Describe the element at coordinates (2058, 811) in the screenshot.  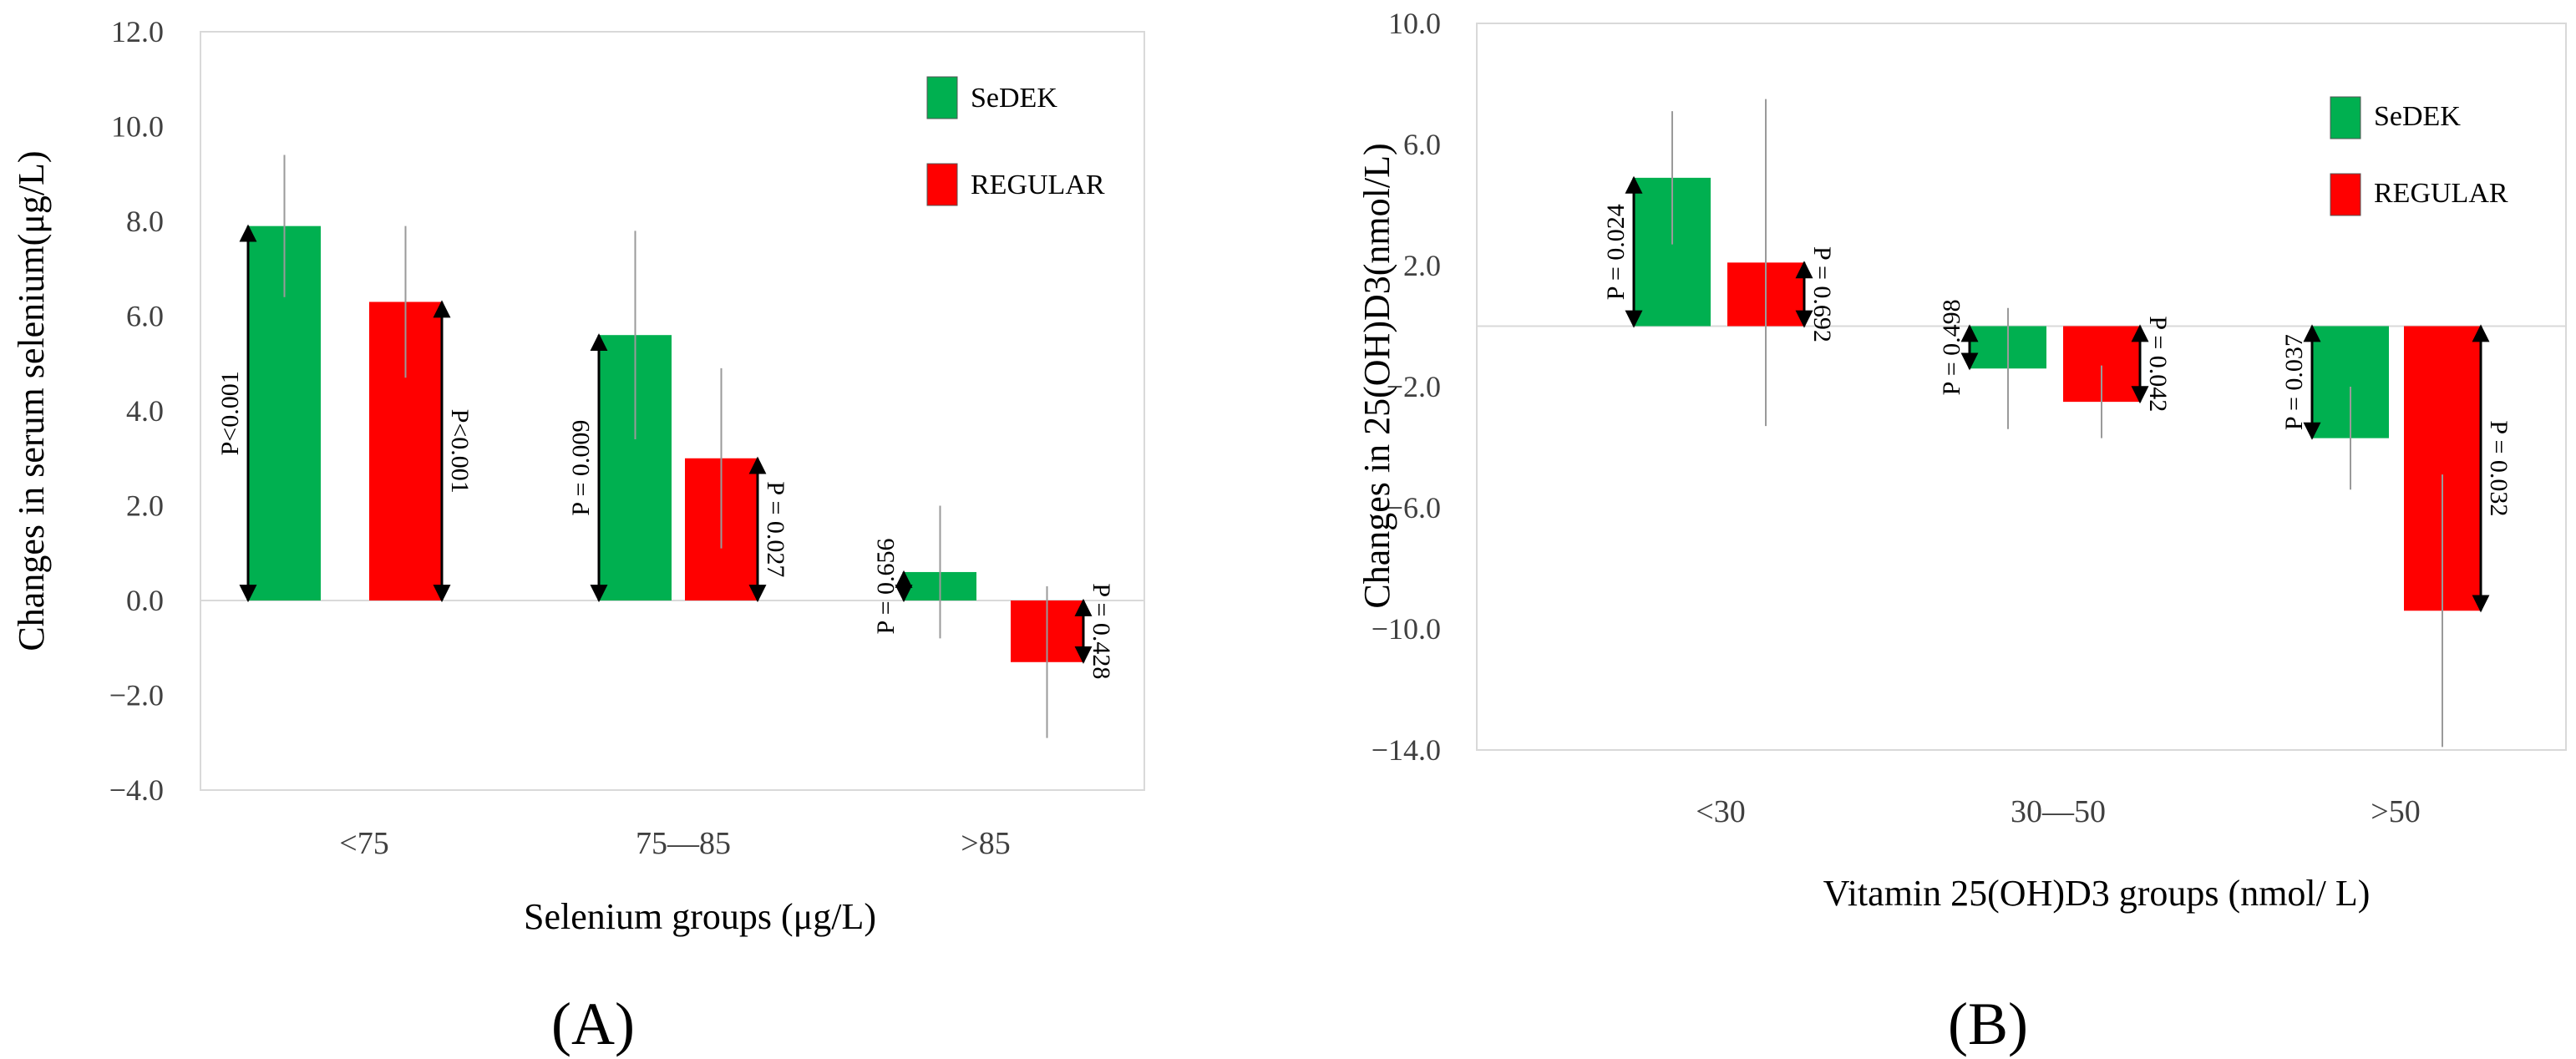
I see `x-category-label: 30—50` at that location.